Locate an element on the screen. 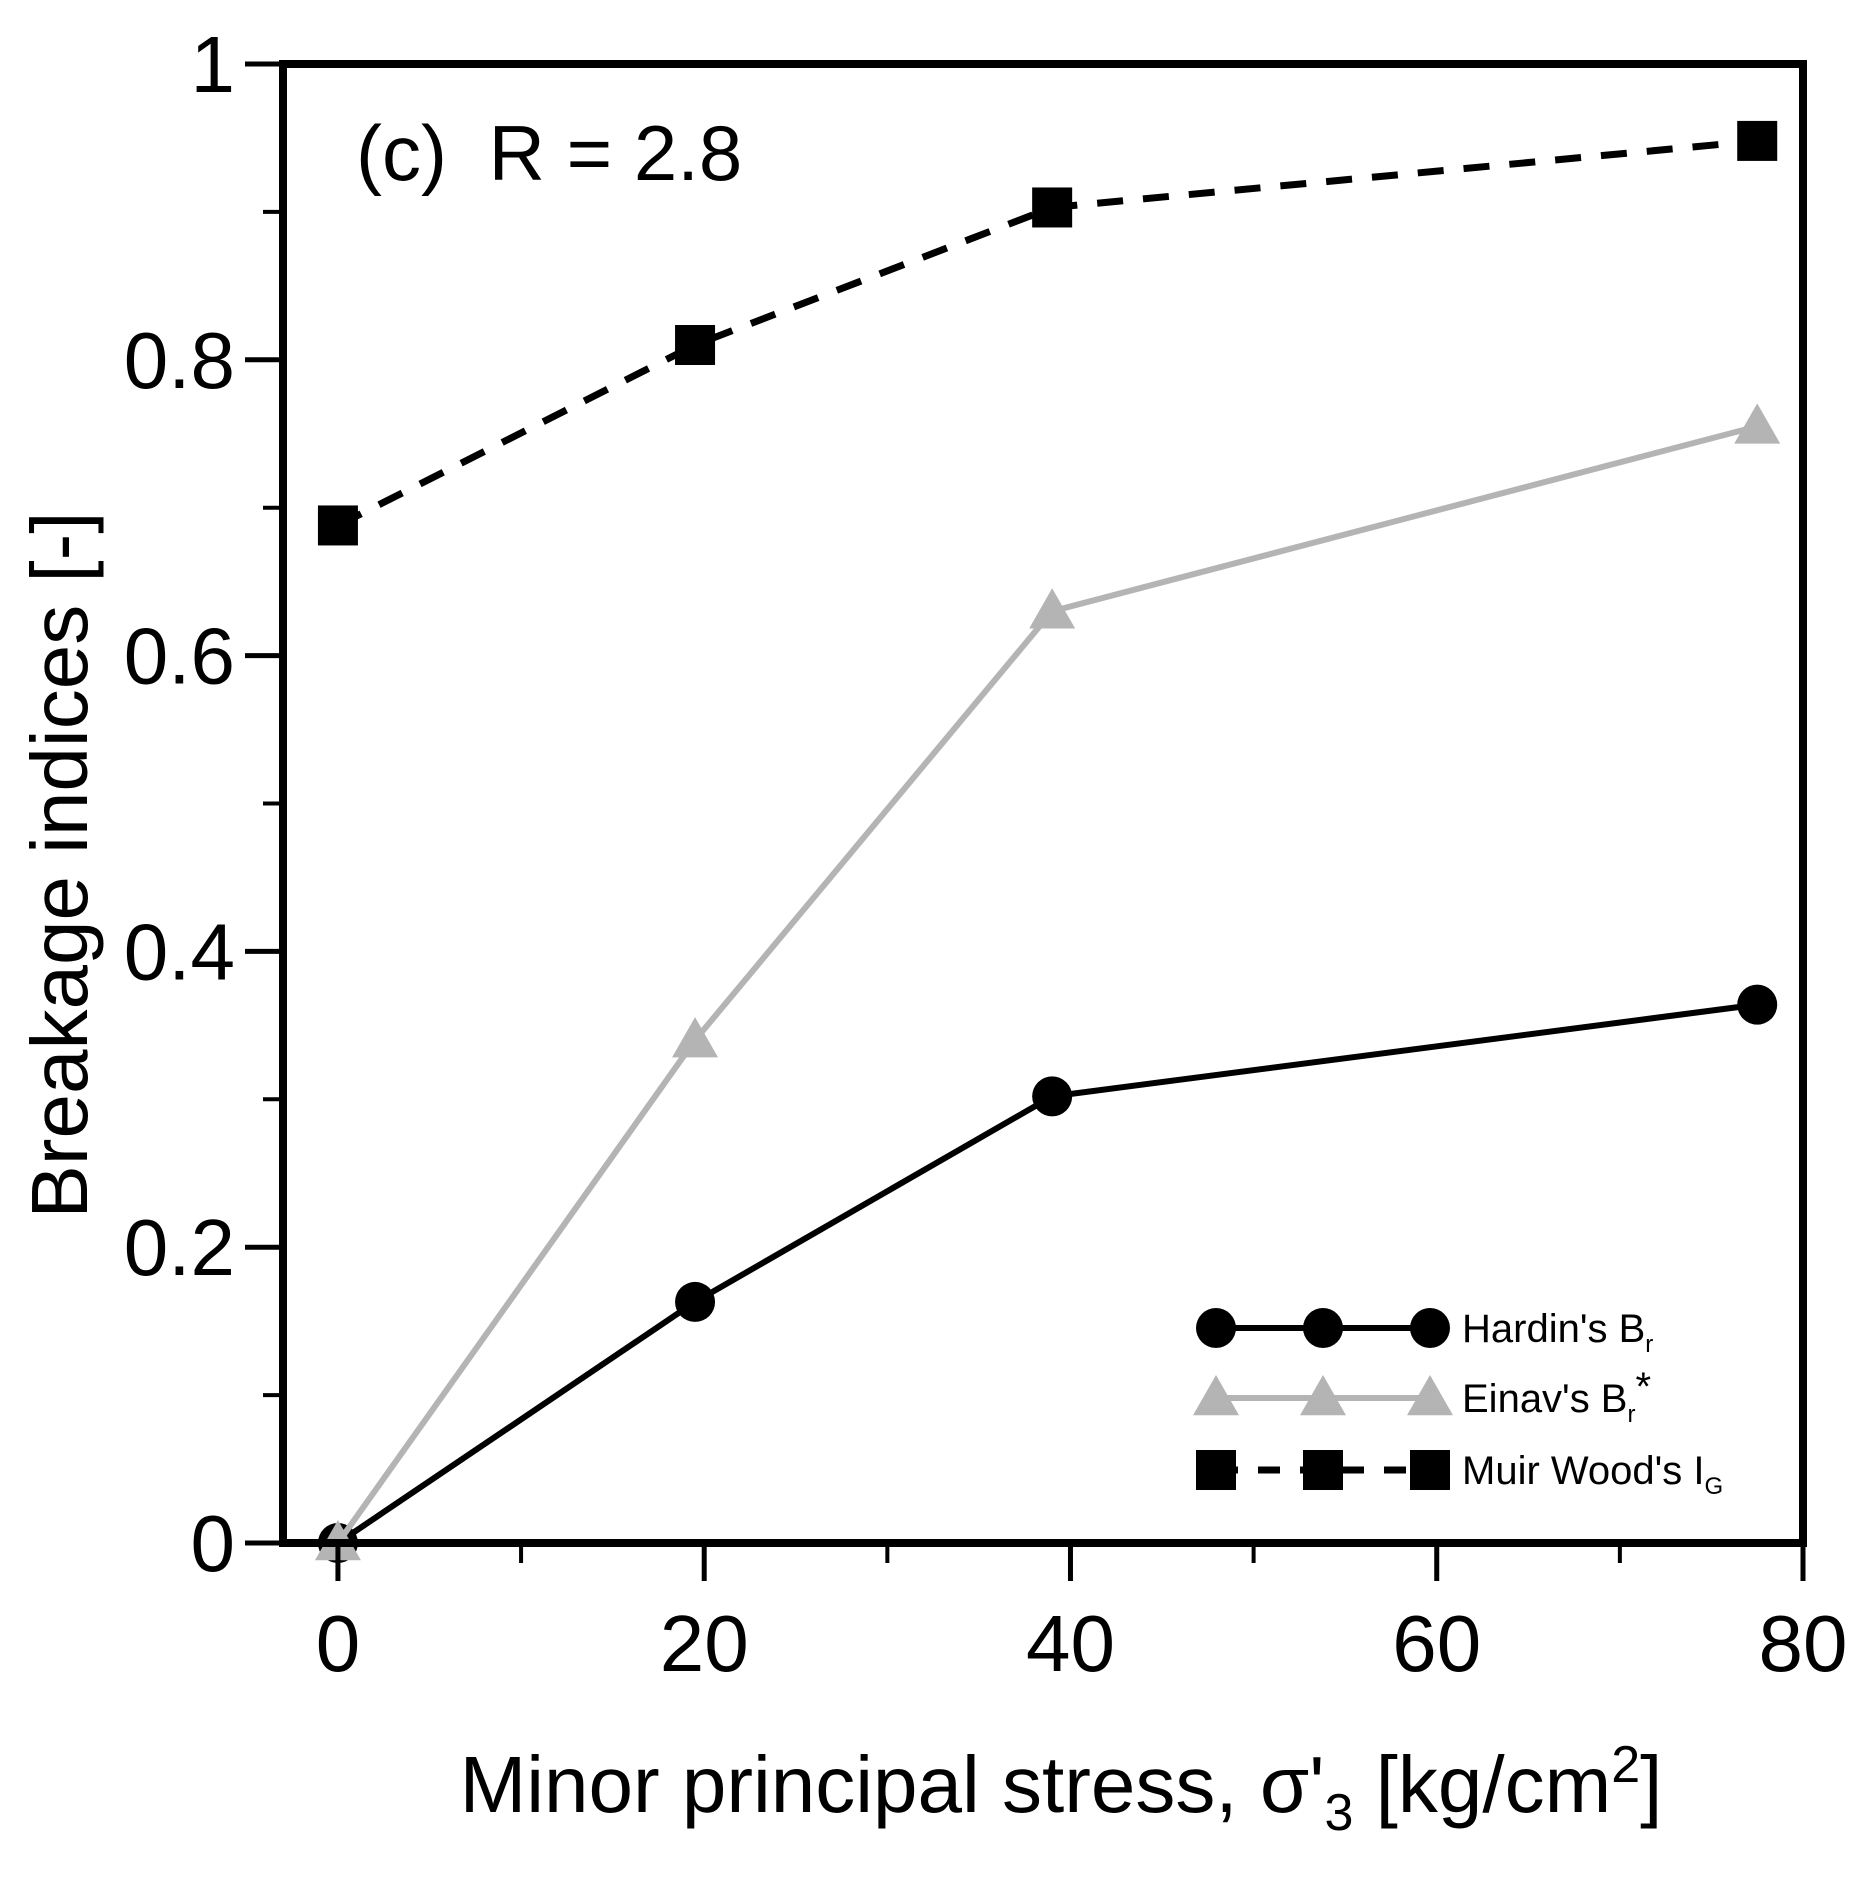  y-tick-label-0.4: 0.4 is located at coordinates (179, 951).